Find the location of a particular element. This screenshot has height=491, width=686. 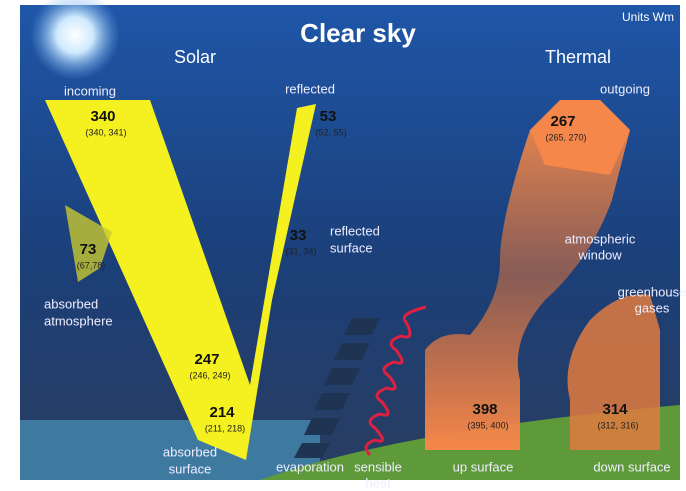

label: gases is located at coordinates (652, 307).